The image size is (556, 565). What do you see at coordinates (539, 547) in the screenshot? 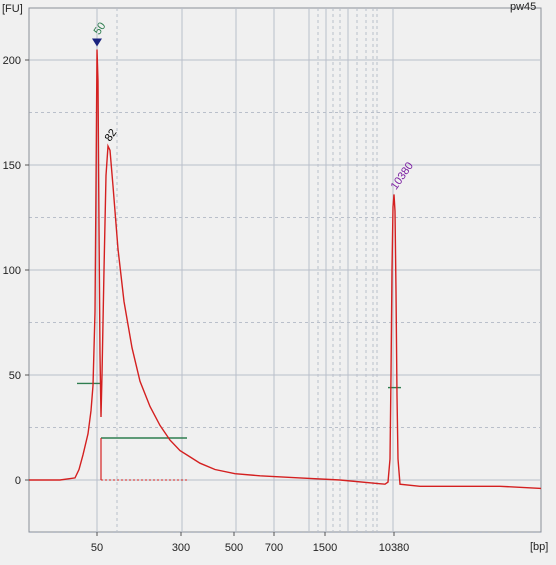
I see `x-unit-label: [bp]` at bounding box center [539, 547].